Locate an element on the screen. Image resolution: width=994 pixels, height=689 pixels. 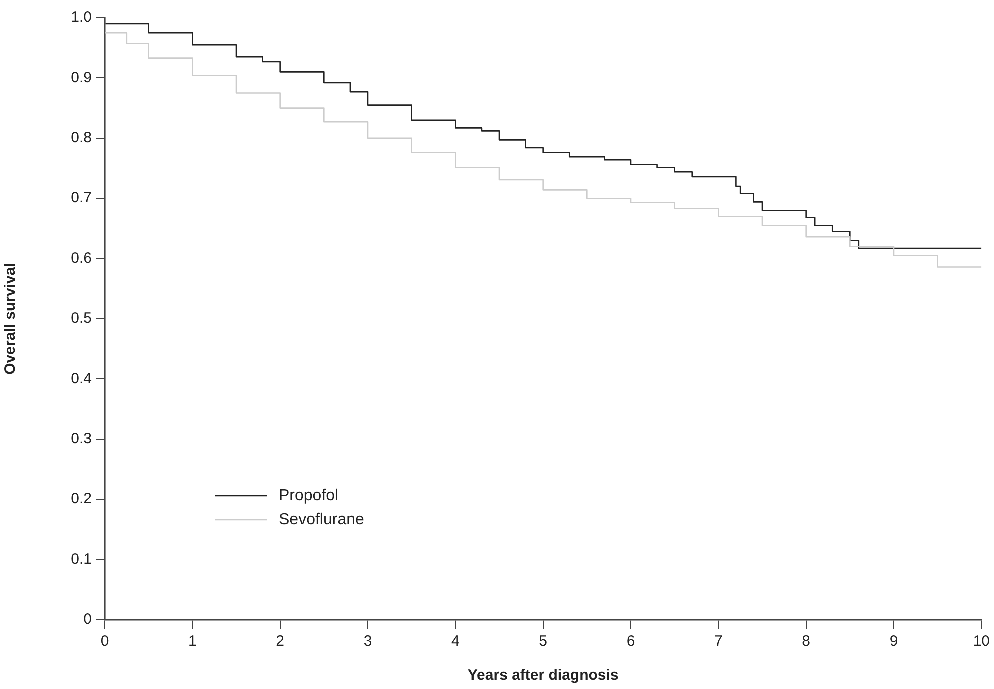
y-tick-label: 0.3 is located at coordinates (81, 439).